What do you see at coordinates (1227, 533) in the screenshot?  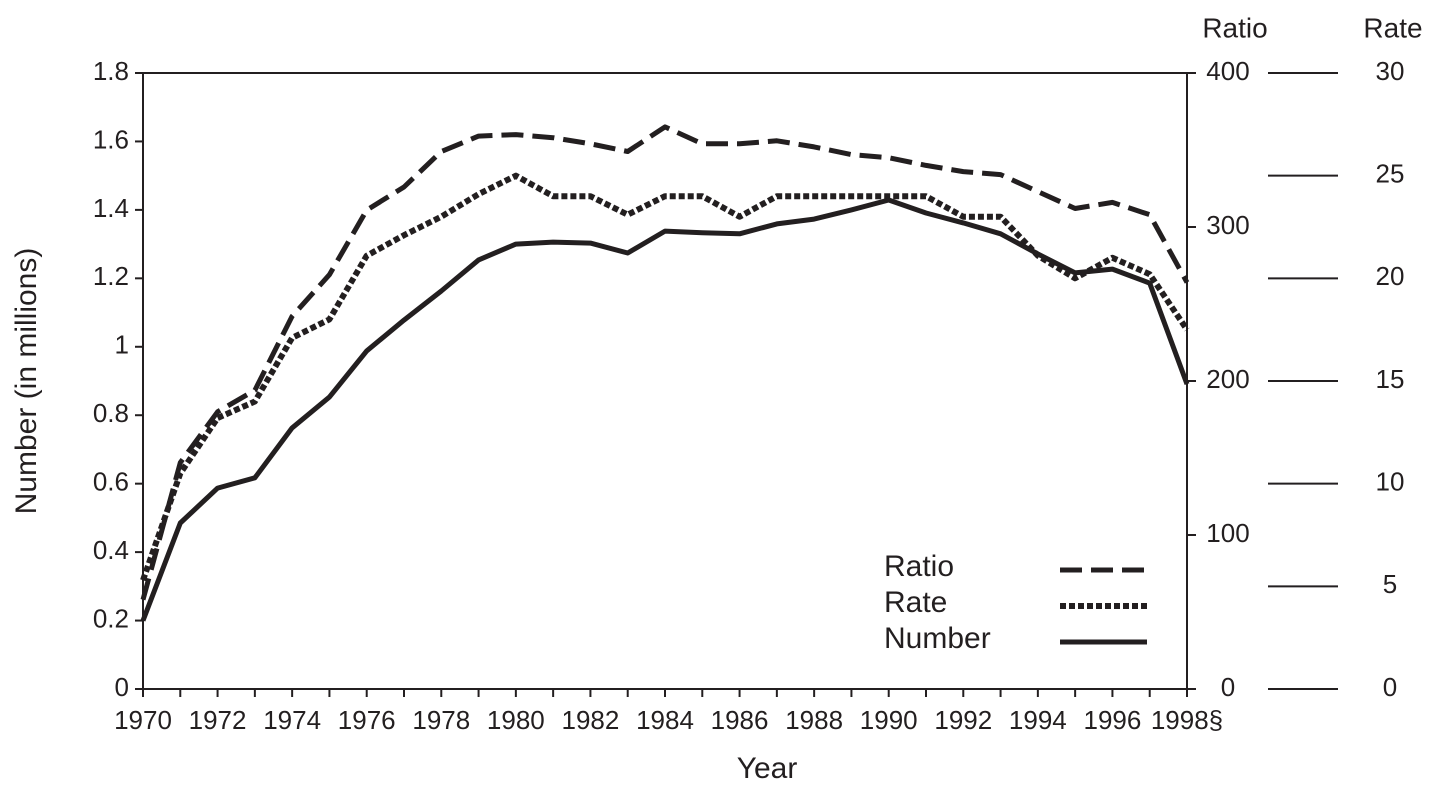 I see `y2-tick-label: 100` at bounding box center [1227, 533].